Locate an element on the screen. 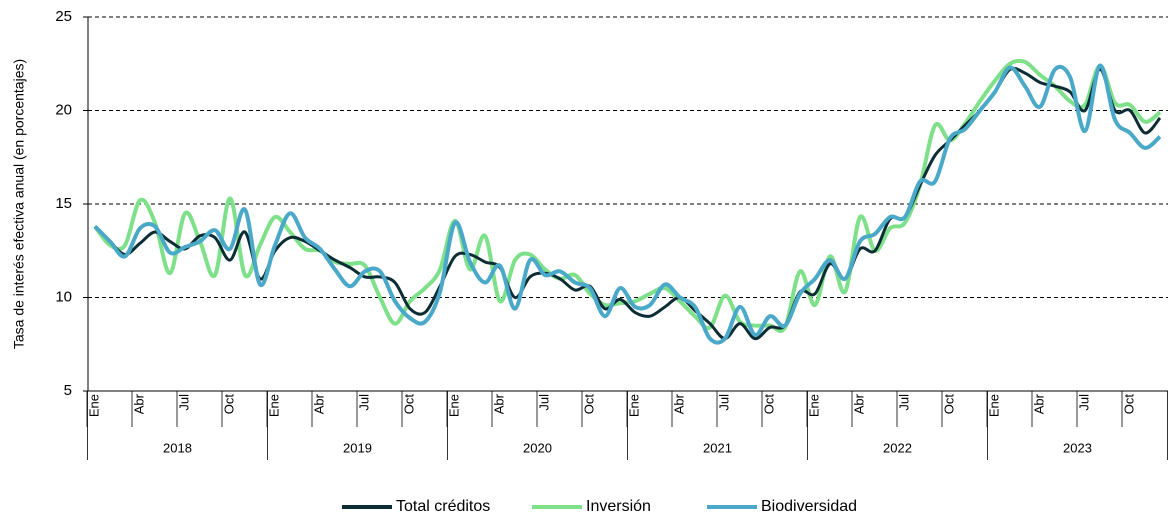 The height and width of the screenshot is (519, 1170). y-tick-label: 20 is located at coordinates (63, 109).